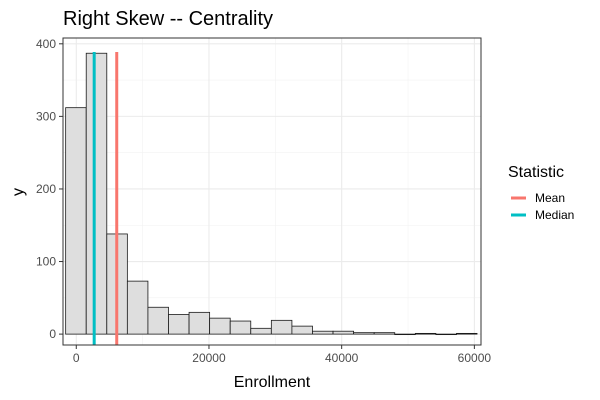 The height and width of the screenshot is (400, 600). Describe the element at coordinates (46, 189) in the screenshot. I see `y-tick-label: 200` at that location.